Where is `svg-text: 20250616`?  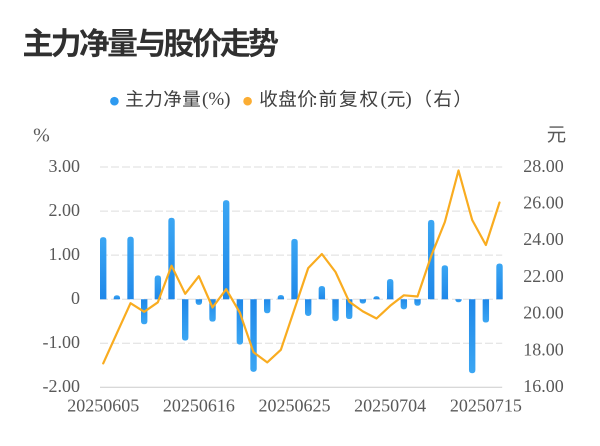
svg-text: 20250616 is located at coordinates (199, 406).